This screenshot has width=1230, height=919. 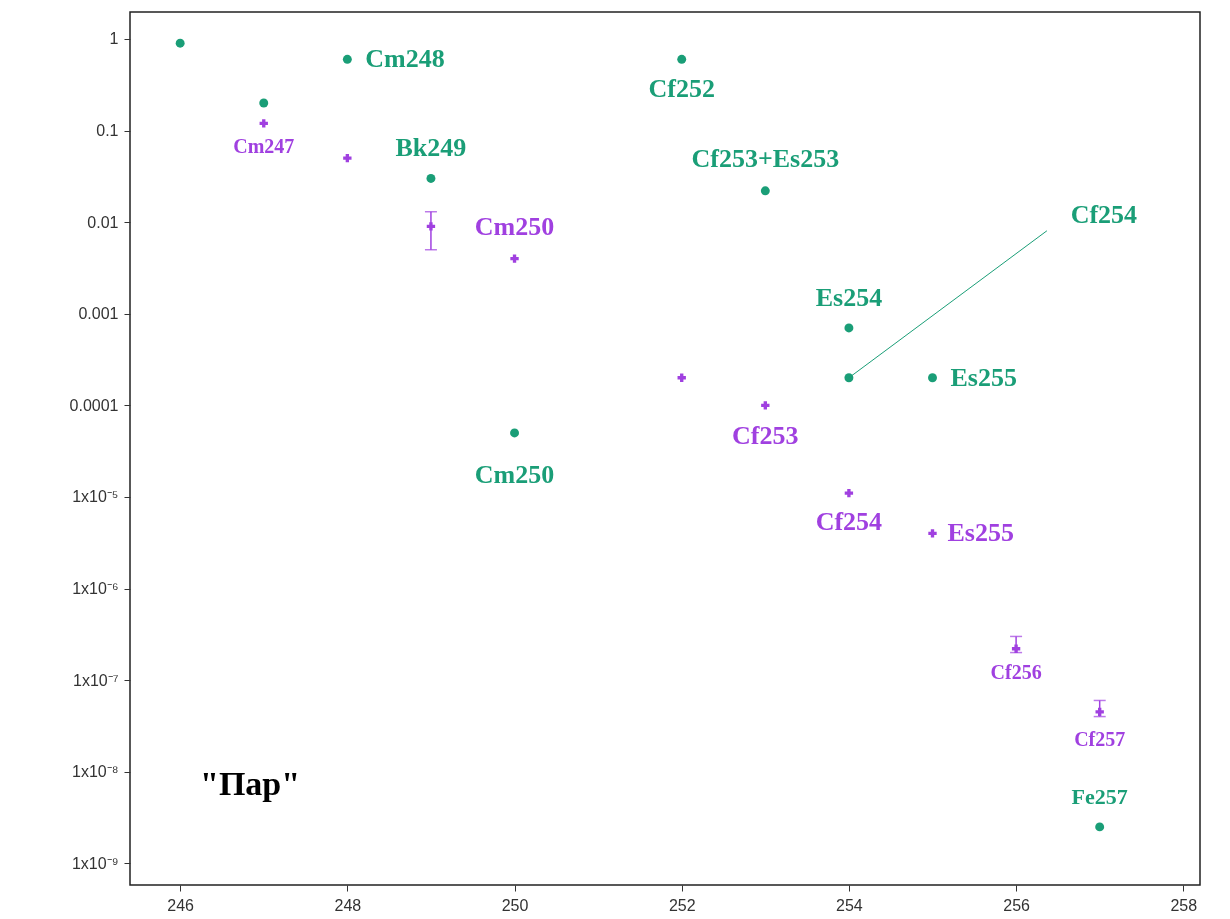 What do you see at coordinates (849, 297) in the screenshot?
I see `annotation: Es254` at bounding box center [849, 297].